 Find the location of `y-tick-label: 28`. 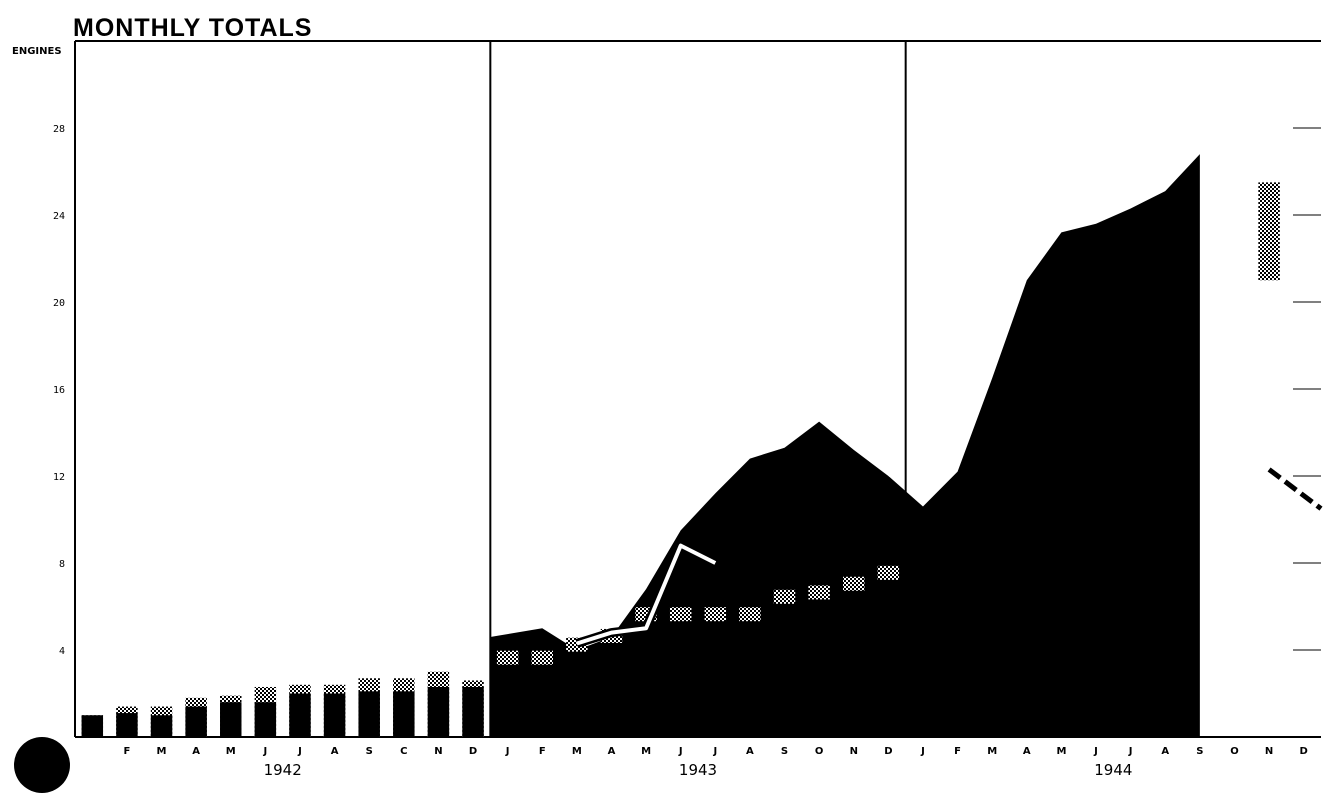

y-tick-label: 28 is located at coordinates (59, 129).